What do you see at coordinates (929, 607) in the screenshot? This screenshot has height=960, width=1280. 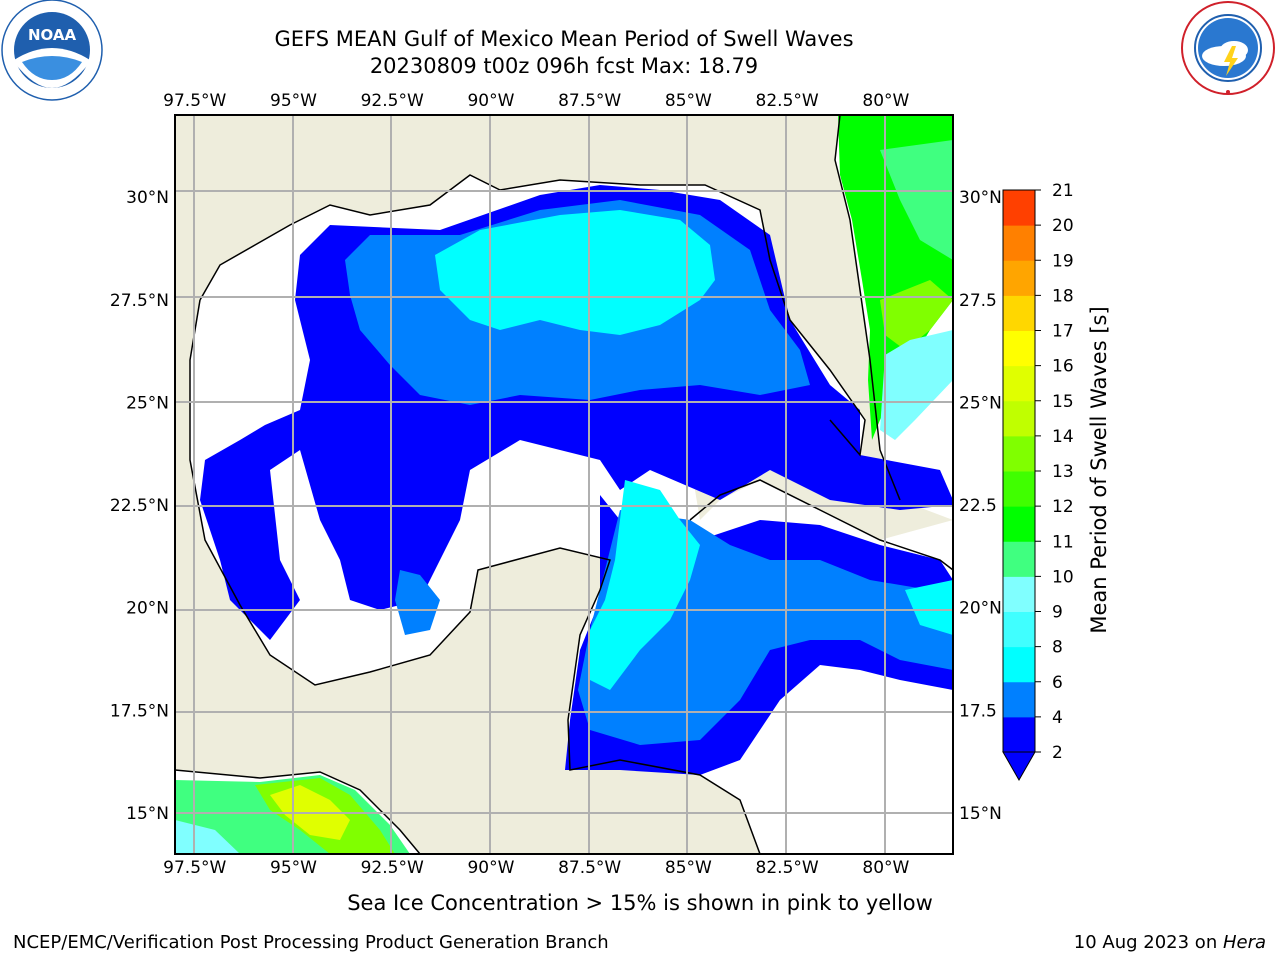 I see `swell-region-6c` at bounding box center [929, 607].